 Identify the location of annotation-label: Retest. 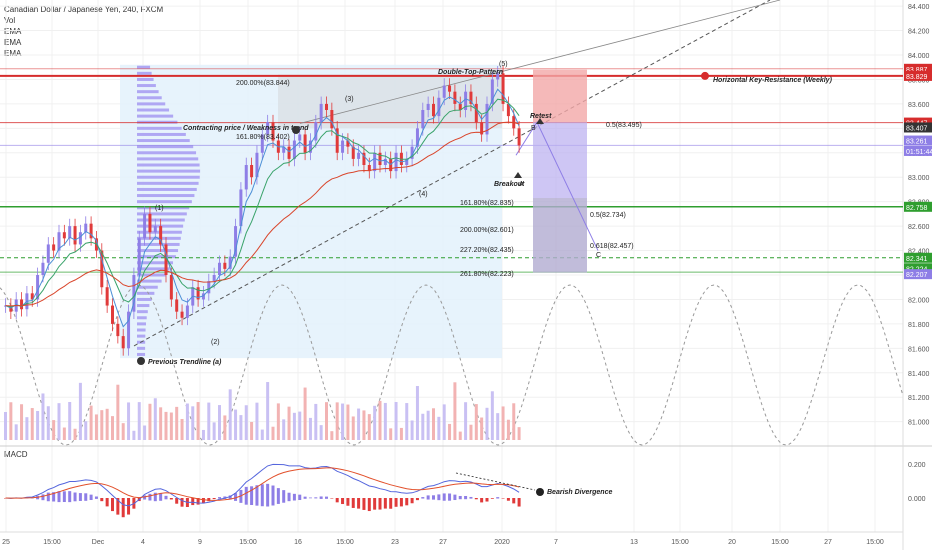
(541, 116).